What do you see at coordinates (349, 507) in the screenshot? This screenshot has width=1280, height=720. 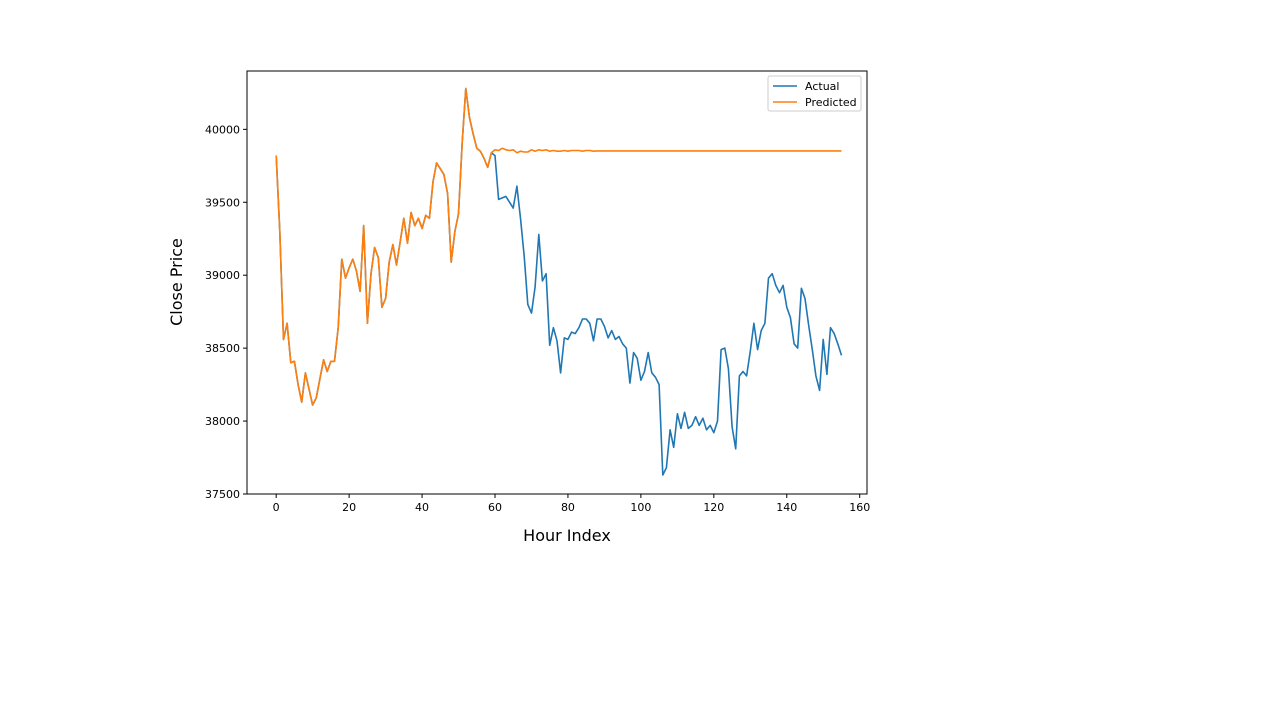 I see `x-tick-label: 20` at bounding box center [349, 507].